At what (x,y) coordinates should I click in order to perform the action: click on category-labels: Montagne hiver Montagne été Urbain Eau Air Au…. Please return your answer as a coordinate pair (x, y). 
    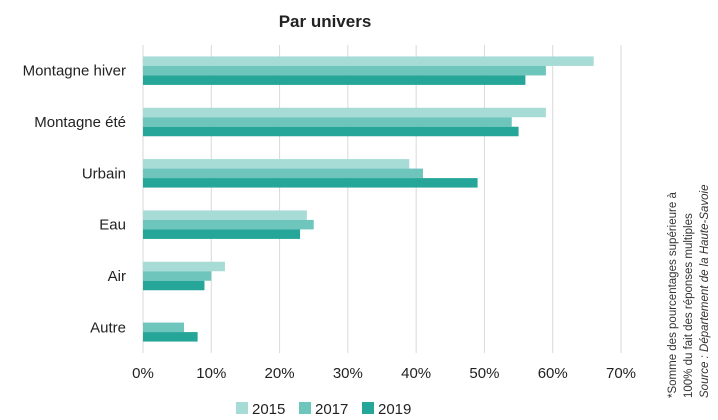
    Looking at the image, I should click on (74, 200).